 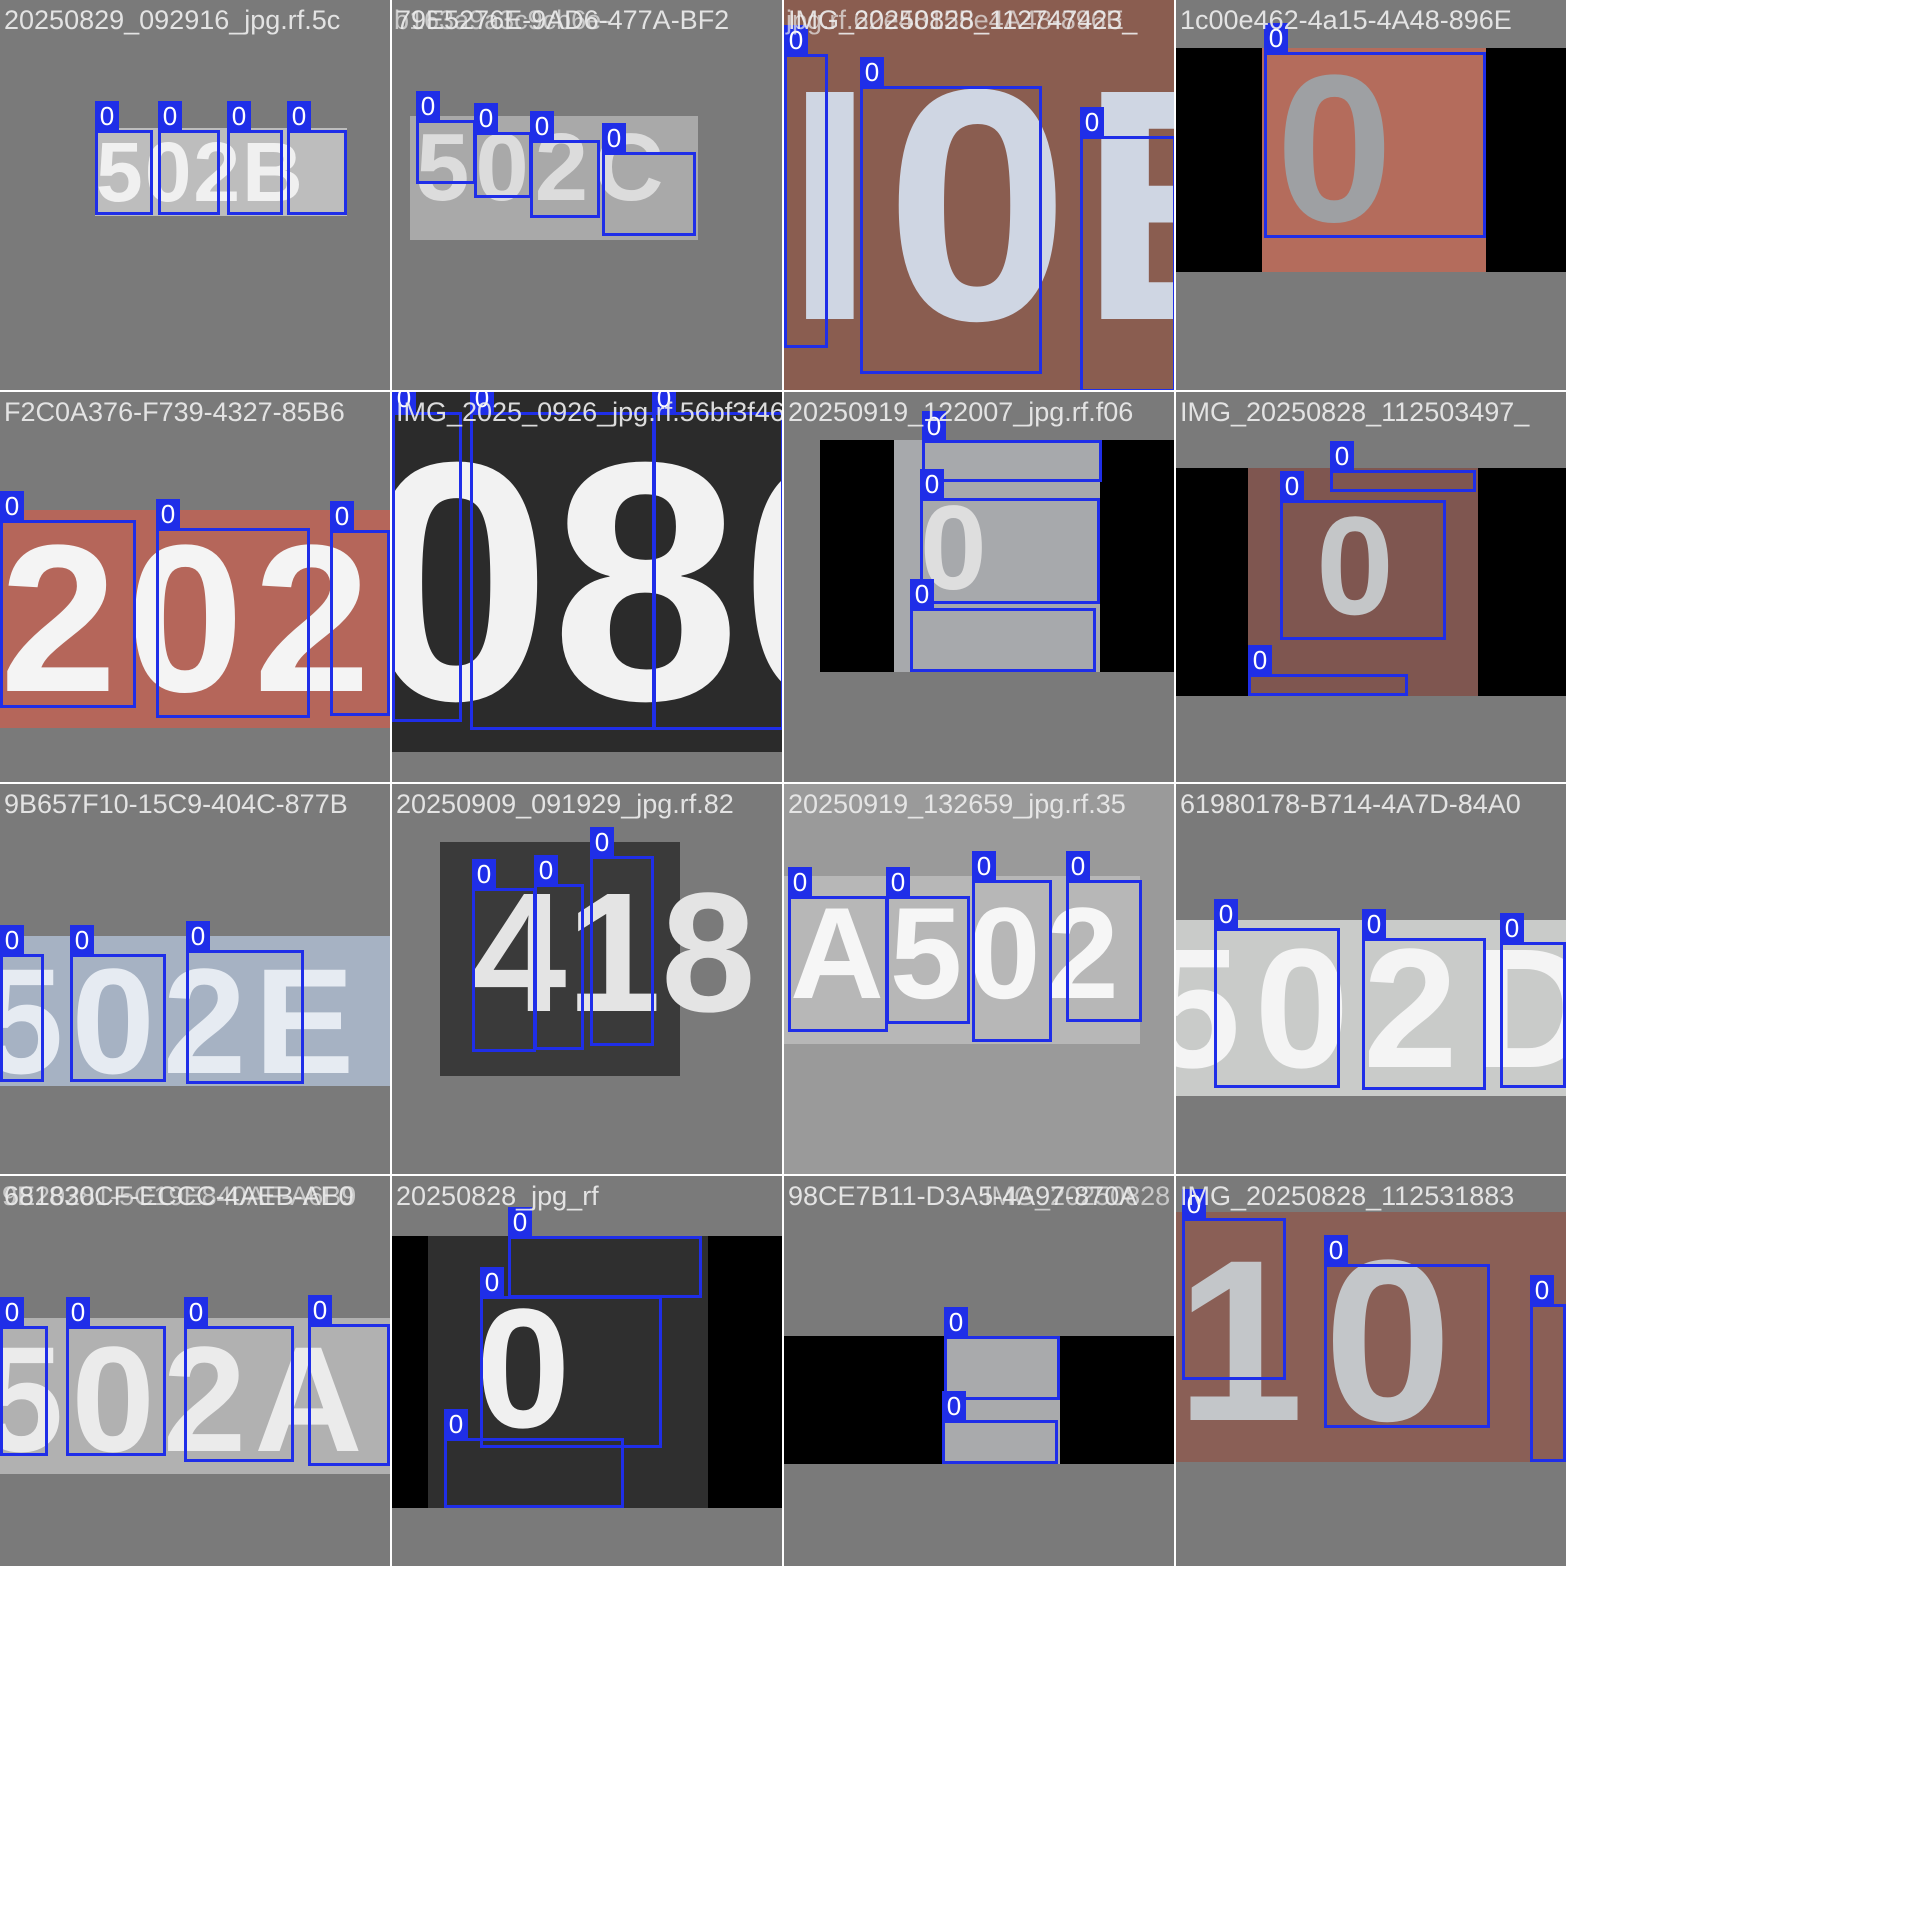 I want to click on caption: 61980178-B714-4A7D-84A0, so click(x=1350, y=804).